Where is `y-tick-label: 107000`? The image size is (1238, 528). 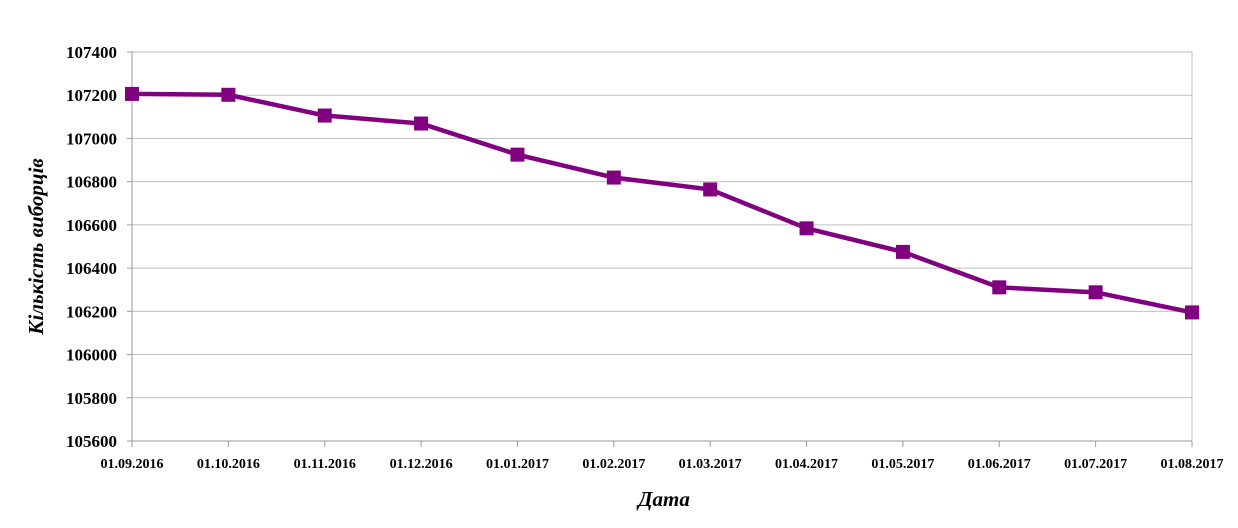 y-tick-label: 107000 is located at coordinates (91, 138).